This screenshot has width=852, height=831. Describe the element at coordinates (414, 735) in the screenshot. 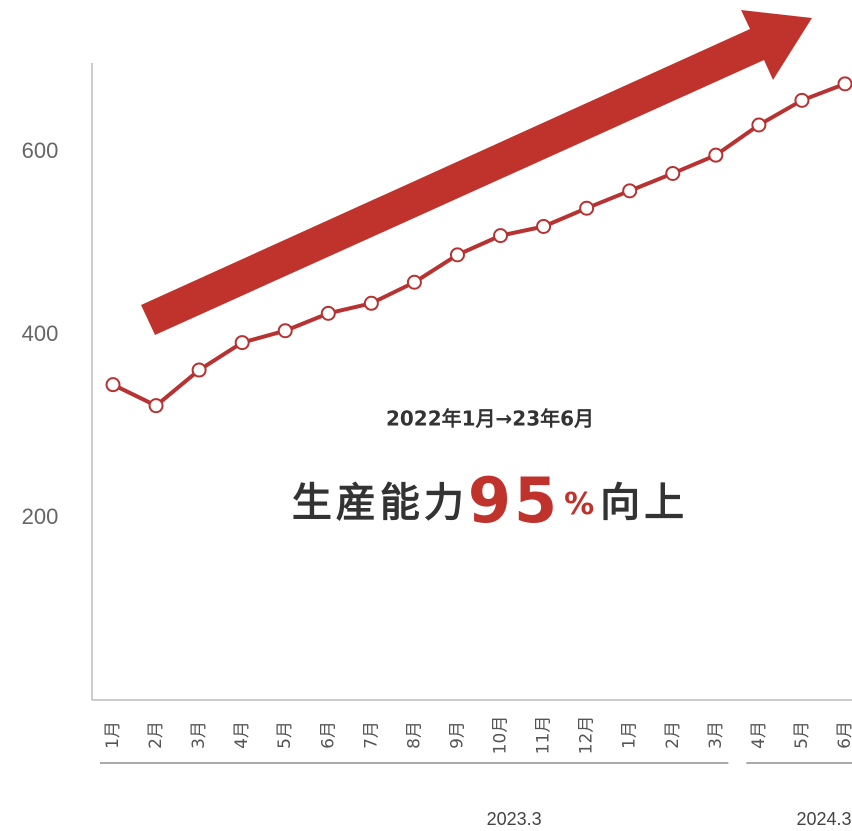

I see `x-tick-label: 8月` at that location.